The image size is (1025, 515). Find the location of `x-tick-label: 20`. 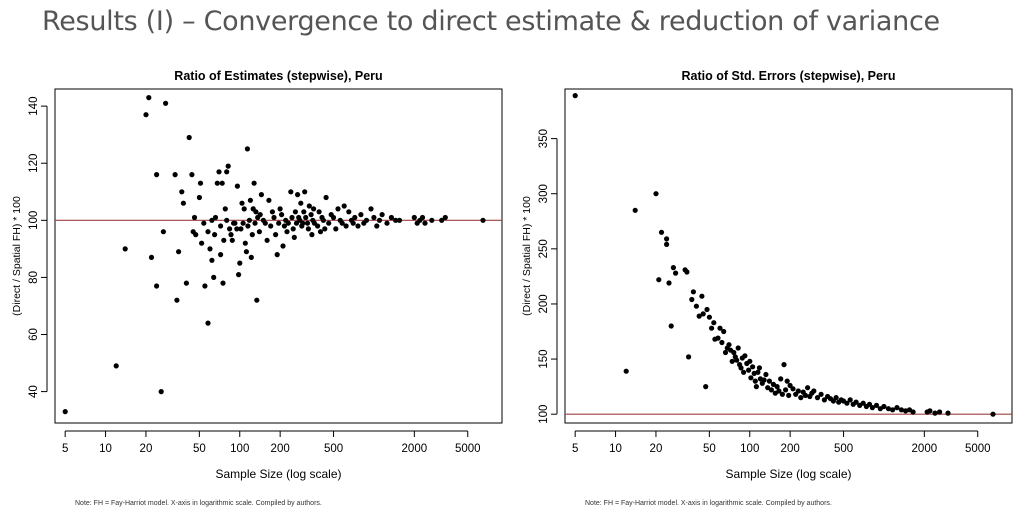

x-tick-label: 20 is located at coordinates (656, 449).